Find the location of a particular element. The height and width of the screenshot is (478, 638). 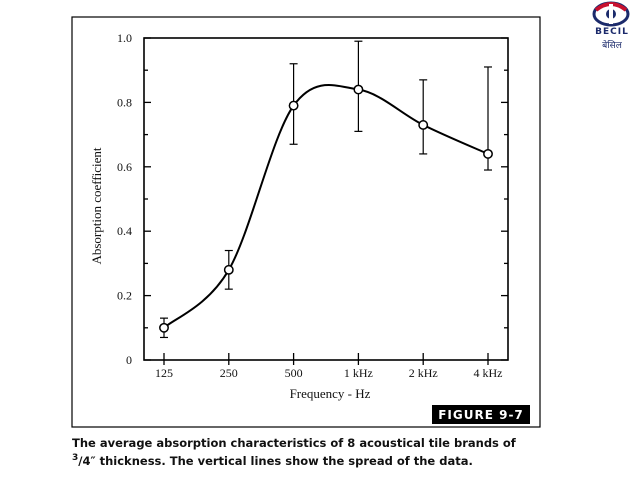

logo-text-hindi: बेसिल is located at coordinates (612, 46).